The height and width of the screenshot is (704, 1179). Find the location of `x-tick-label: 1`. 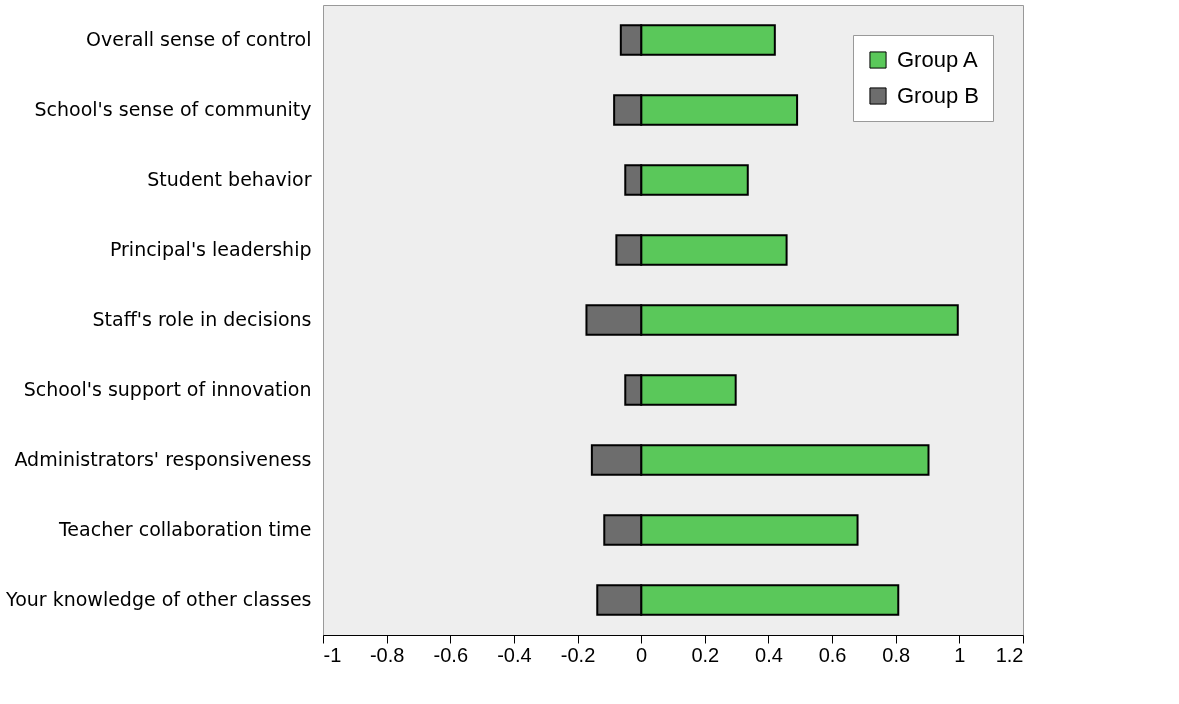

x-tick-label: 1 is located at coordinates (960, 654).